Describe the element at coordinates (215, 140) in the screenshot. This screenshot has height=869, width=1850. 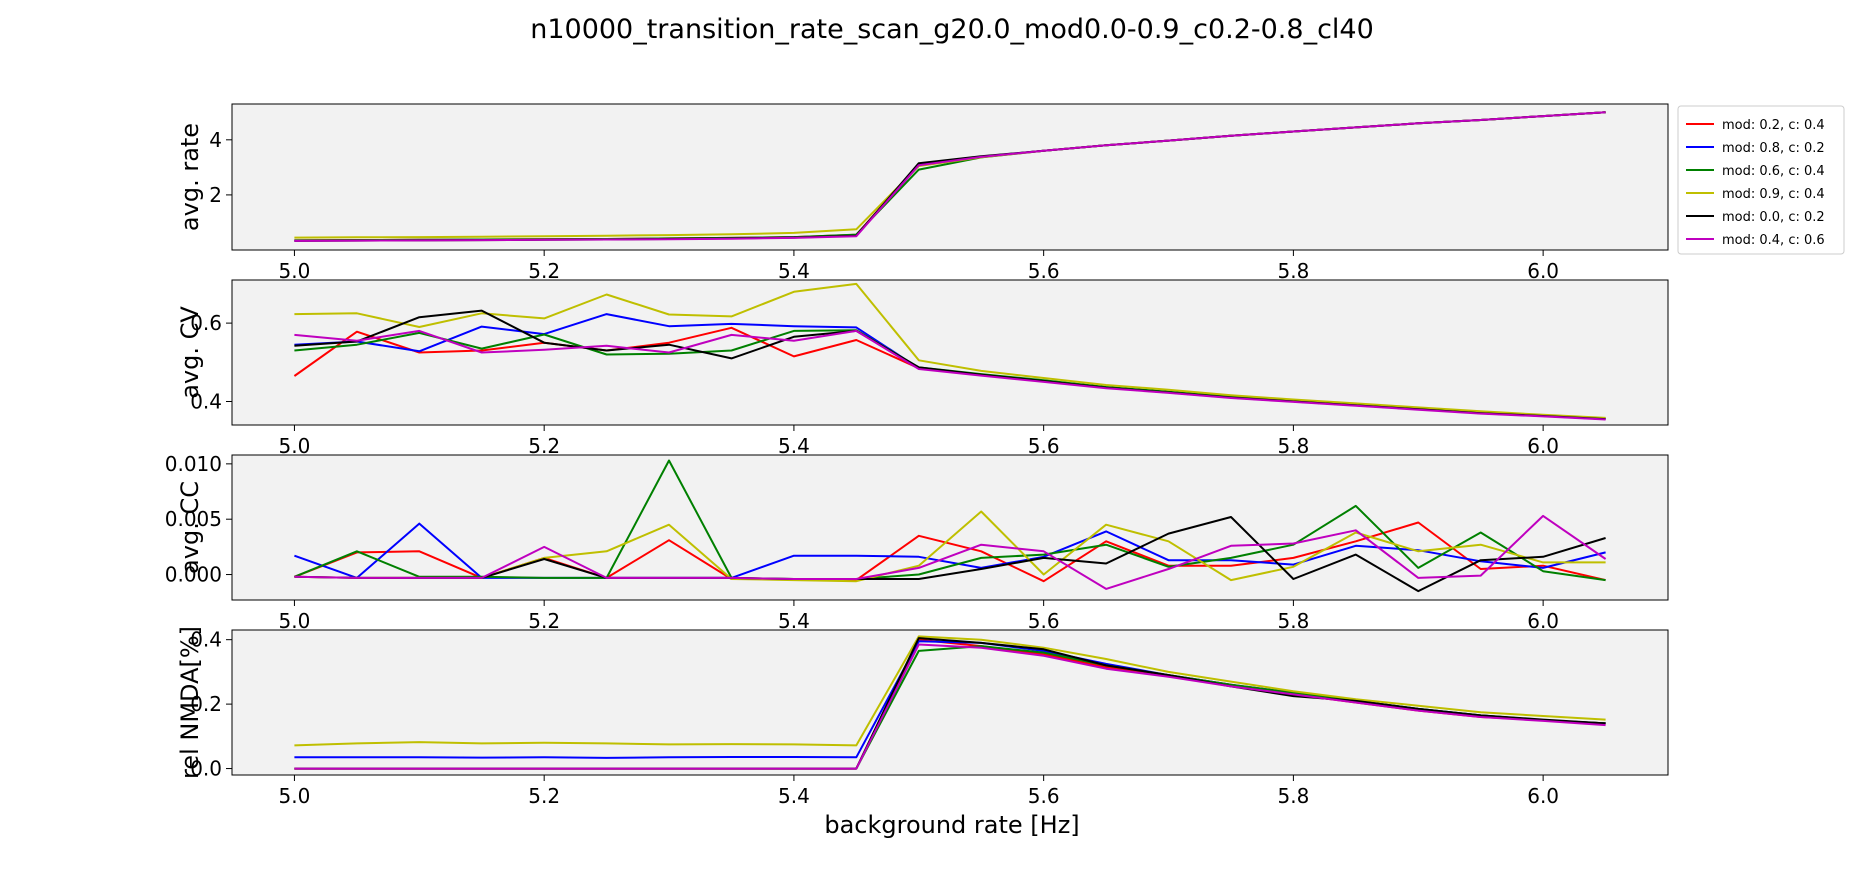
I see `y-tick-label: 4` at that location.